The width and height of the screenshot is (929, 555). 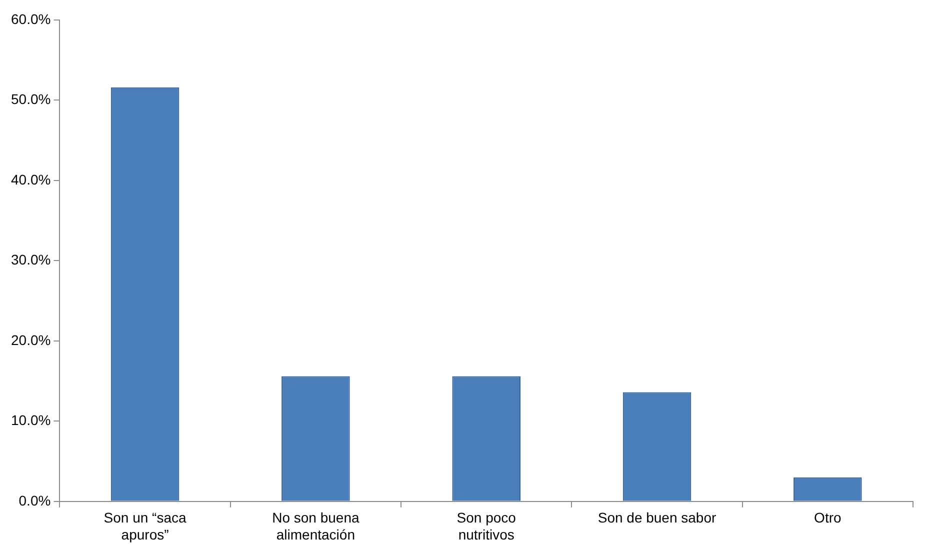 What do you see at coordinates (30, 340) in the screenshot?
I see `y-tick-label: 20.0%` at bounding box center [30, 340].